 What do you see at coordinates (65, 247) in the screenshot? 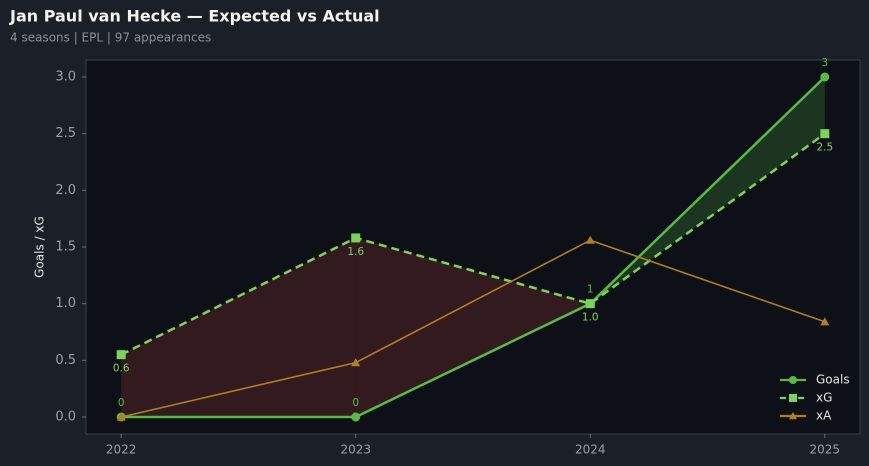
I see `y-tick-label: 1.5` at bounding box center [65, 247].